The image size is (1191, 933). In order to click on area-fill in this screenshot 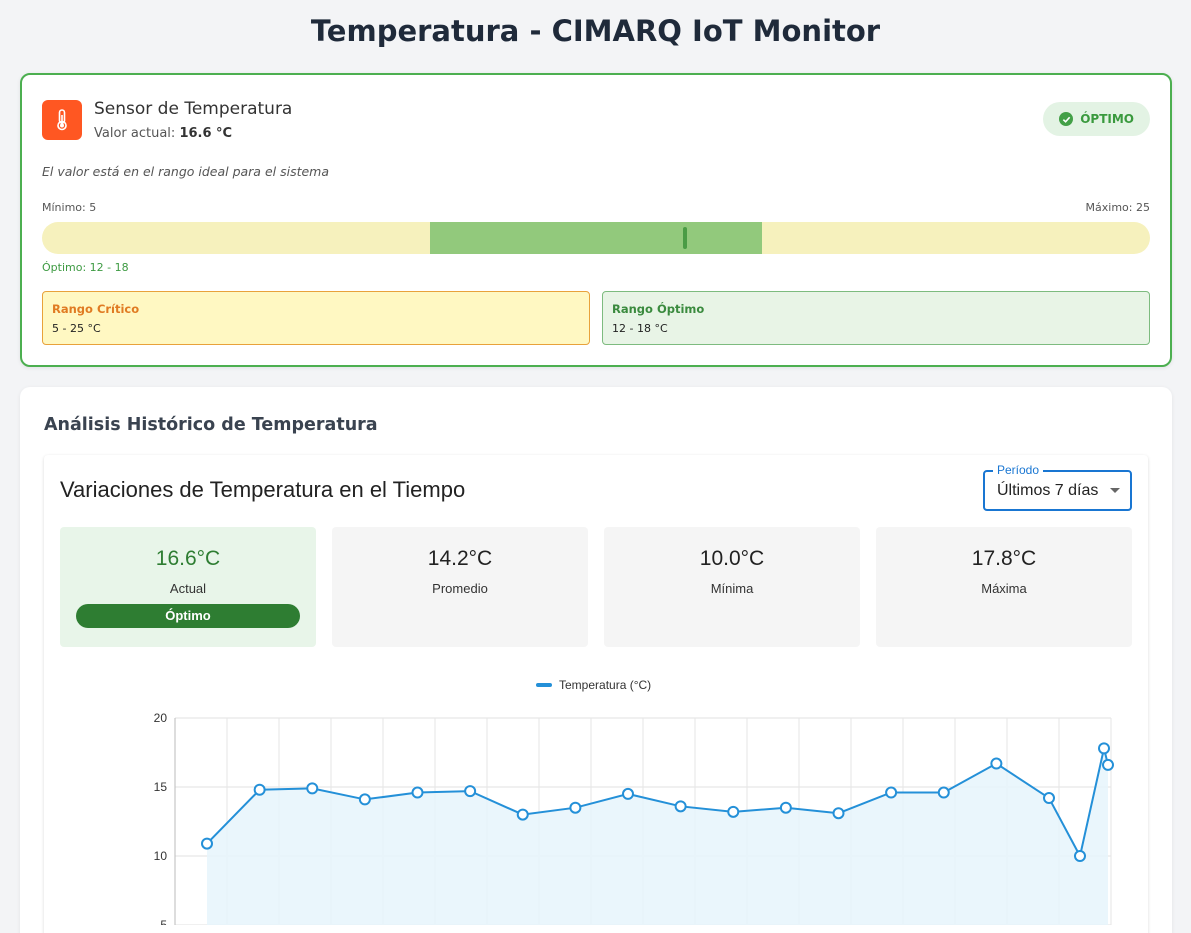, I will do `click(657, 836)`.